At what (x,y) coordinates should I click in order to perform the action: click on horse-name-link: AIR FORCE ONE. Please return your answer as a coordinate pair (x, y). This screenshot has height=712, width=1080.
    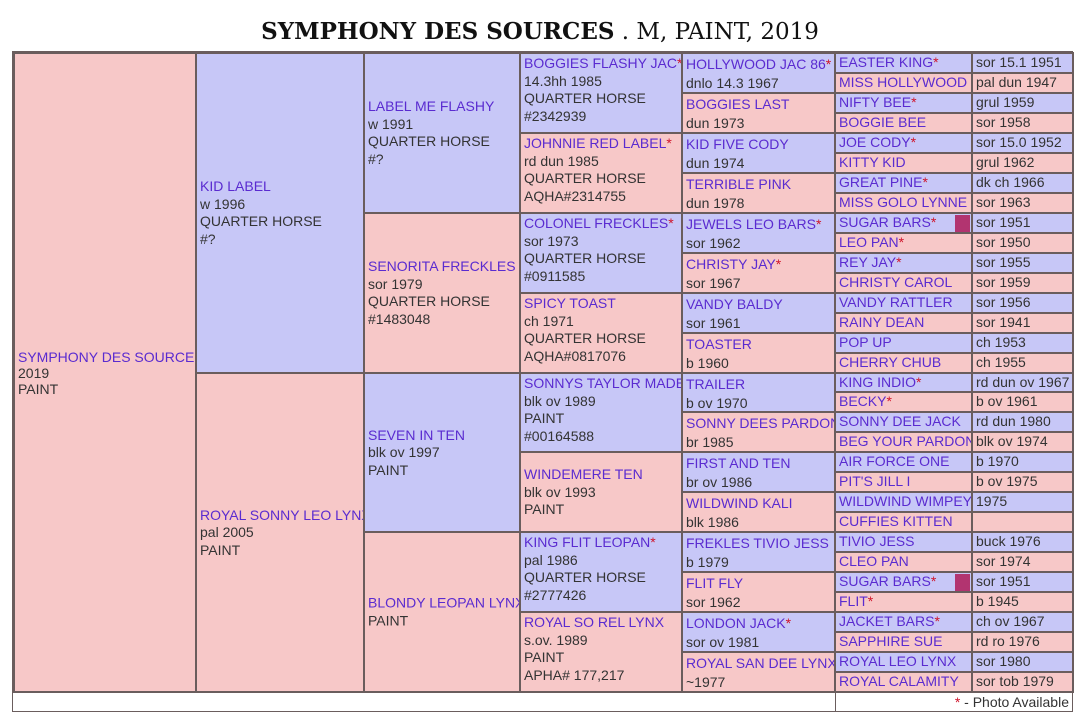
    Looking at the image, I should click on (894, 461).